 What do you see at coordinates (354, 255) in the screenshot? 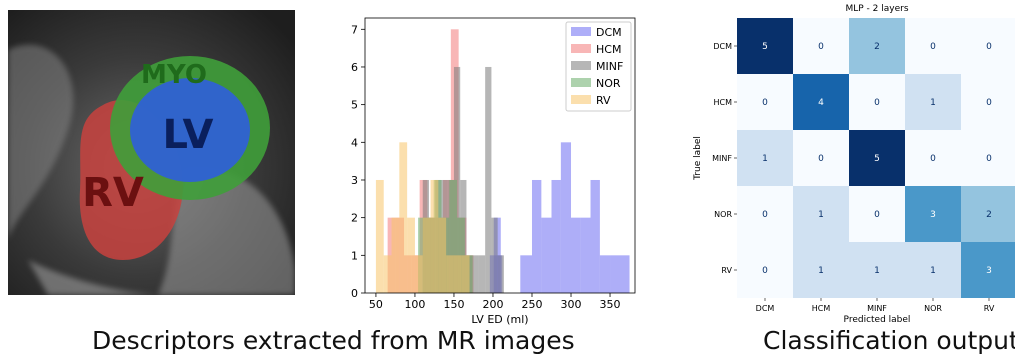
I see `histogram-y-tick-label: 1` at bounding box center [354, 255].